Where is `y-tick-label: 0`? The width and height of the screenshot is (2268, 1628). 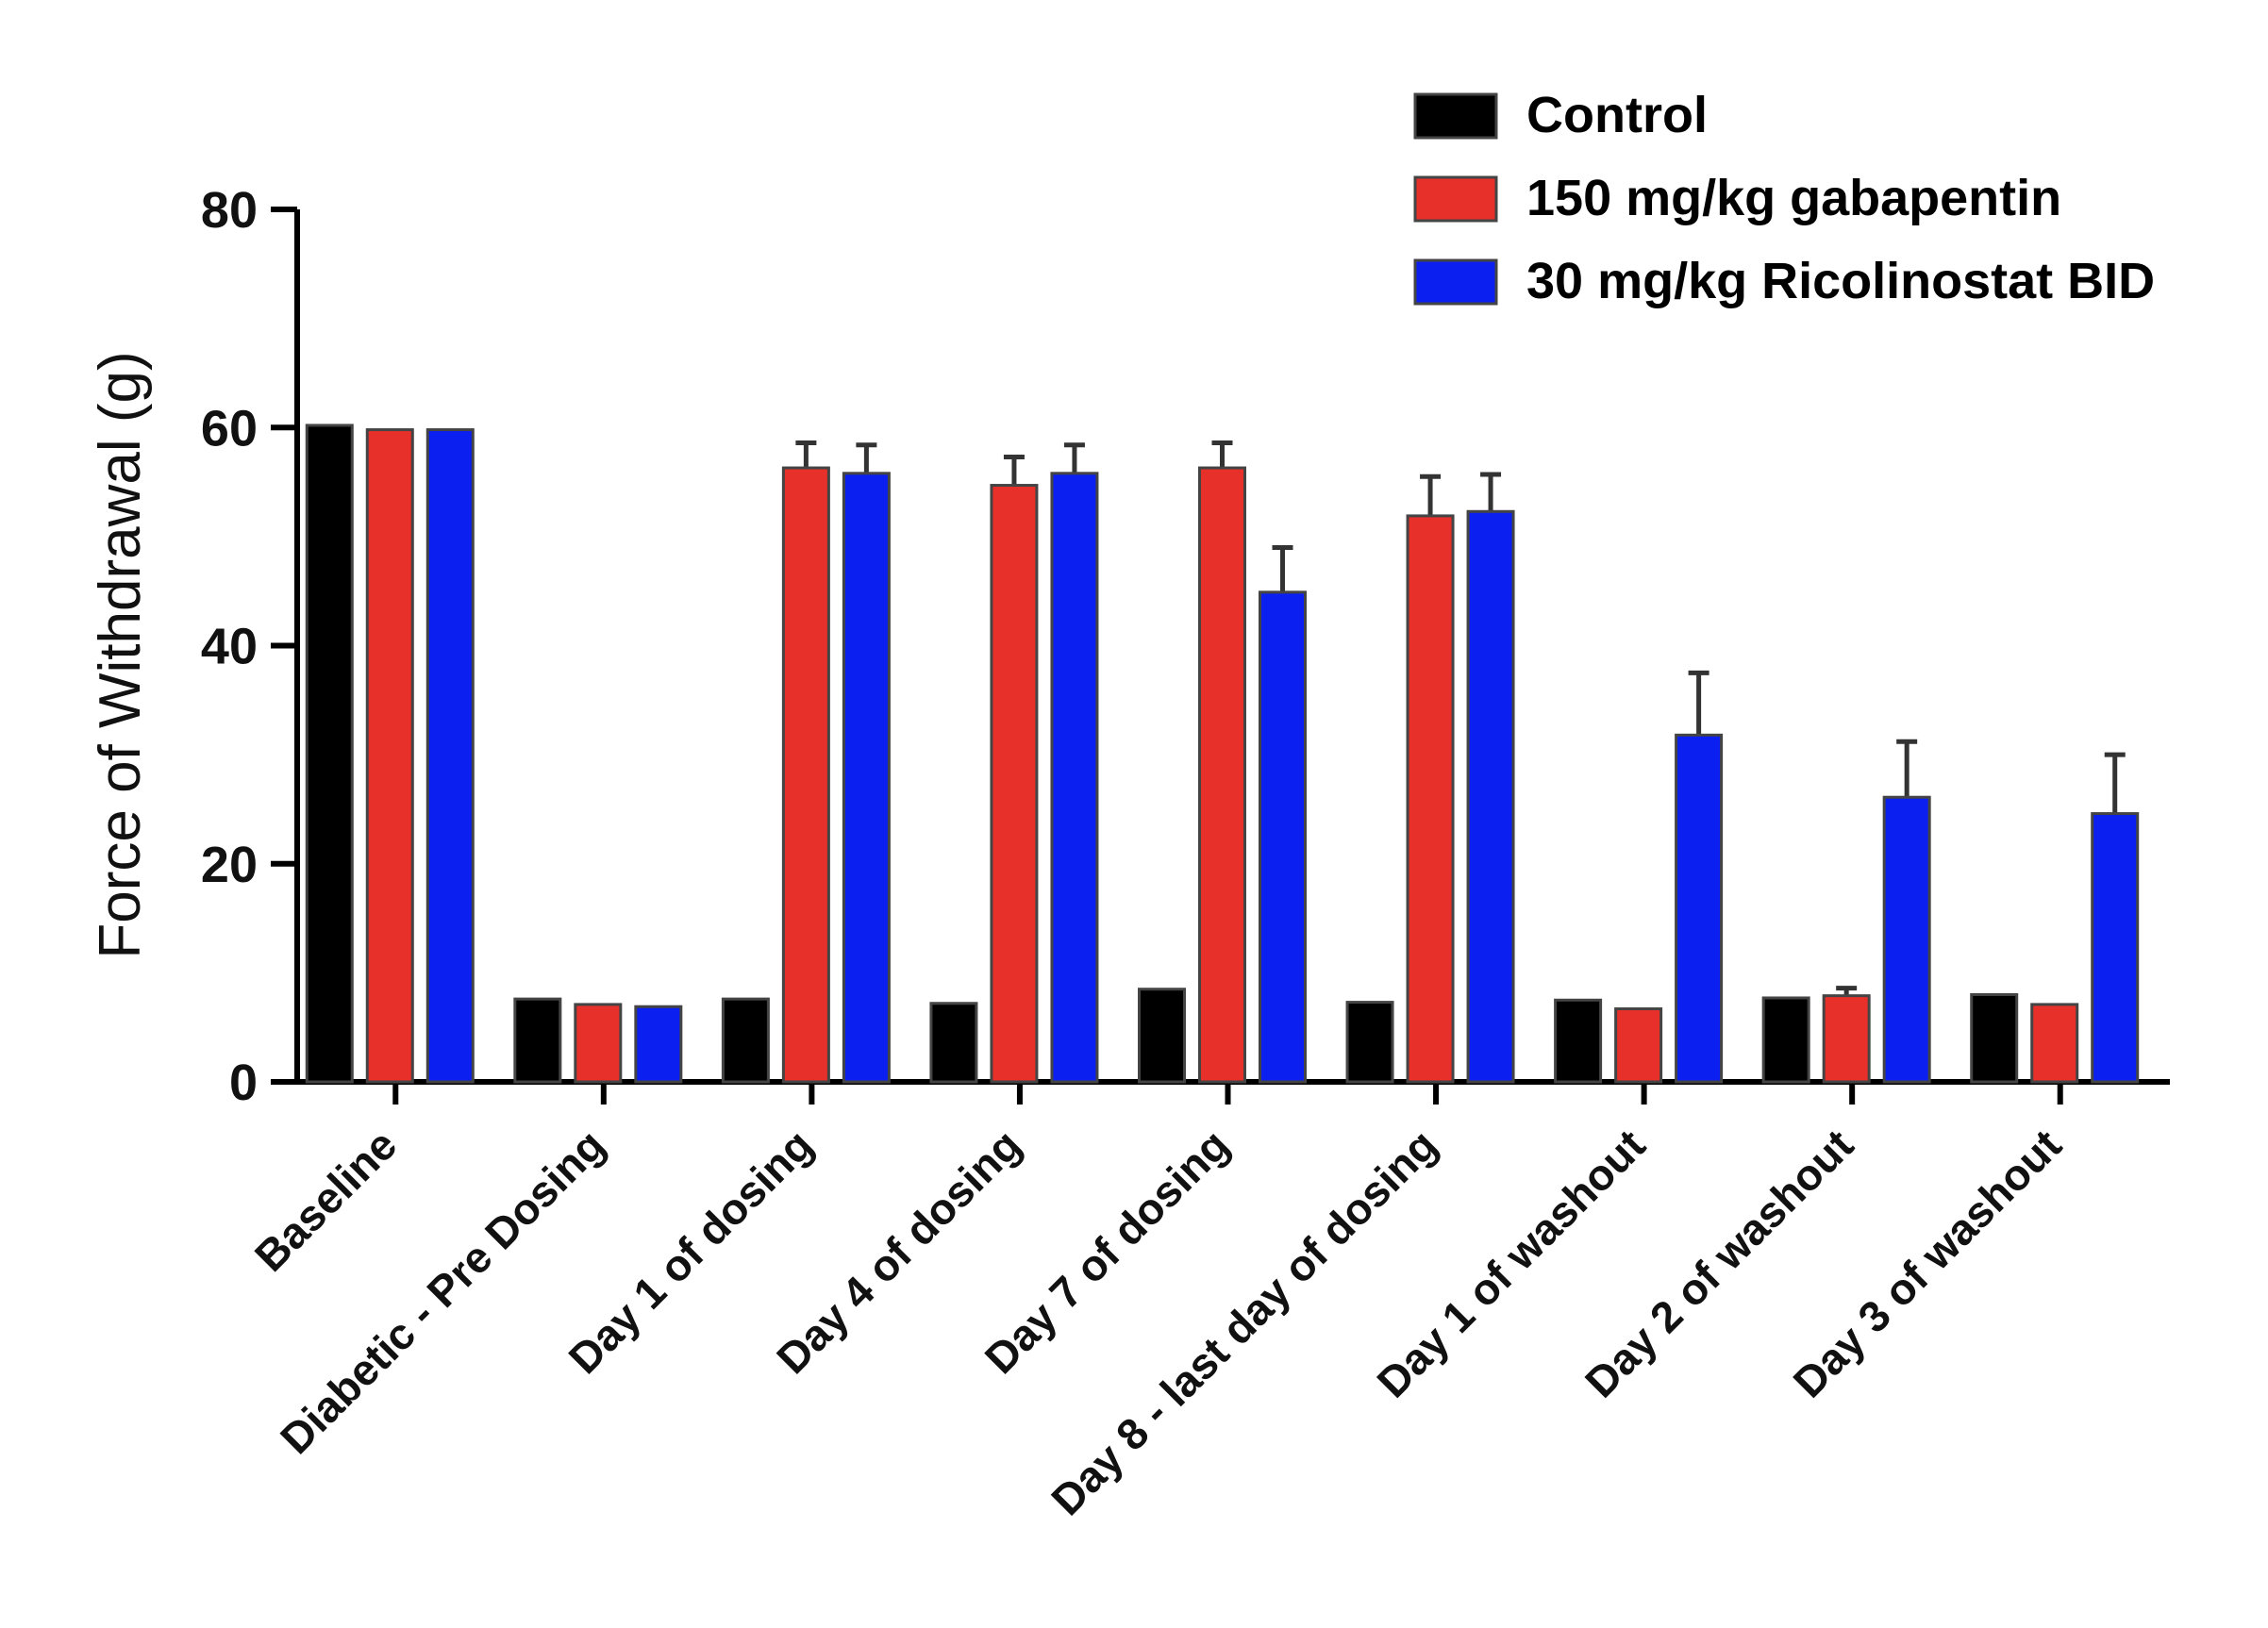
y-tick-label: 0 is located at coordinates (244, 1083).